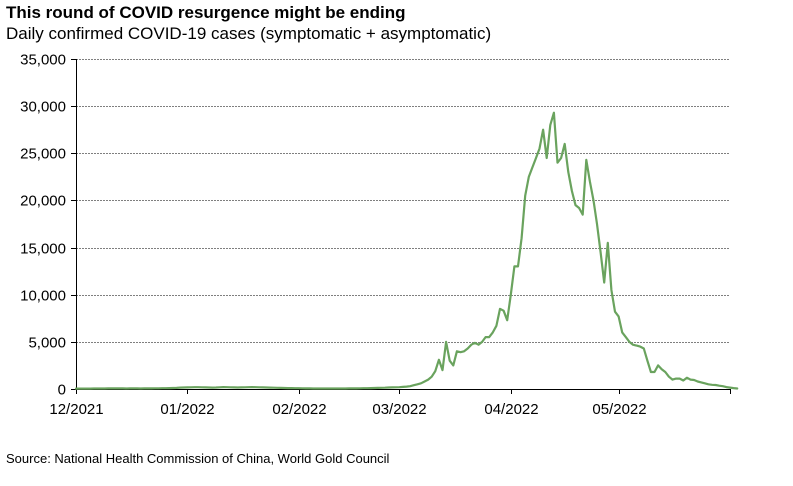  What do you see at coordinates (43, 249) in the screenshot?
I see `y-tick-label: 15,000` at bounding box center [43, 249].